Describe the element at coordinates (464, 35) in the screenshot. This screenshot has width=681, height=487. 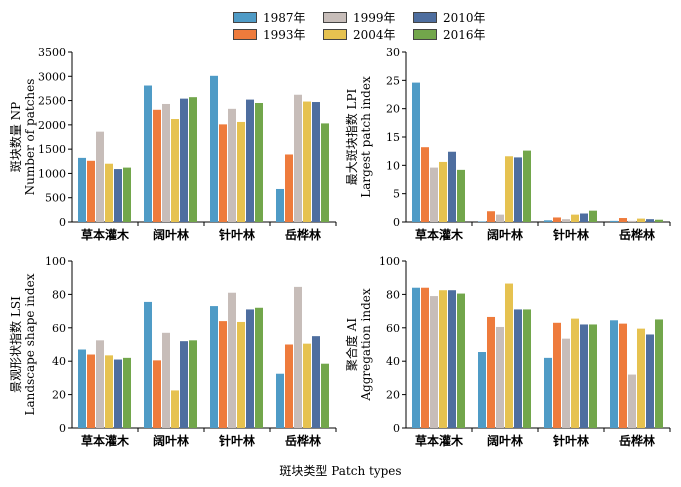
I see `legend-label: 2016年` at that location.